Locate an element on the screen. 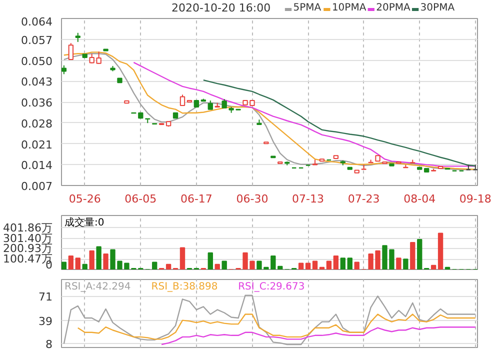  annotation: 成交量:0 is located at coordinates (84, 222).